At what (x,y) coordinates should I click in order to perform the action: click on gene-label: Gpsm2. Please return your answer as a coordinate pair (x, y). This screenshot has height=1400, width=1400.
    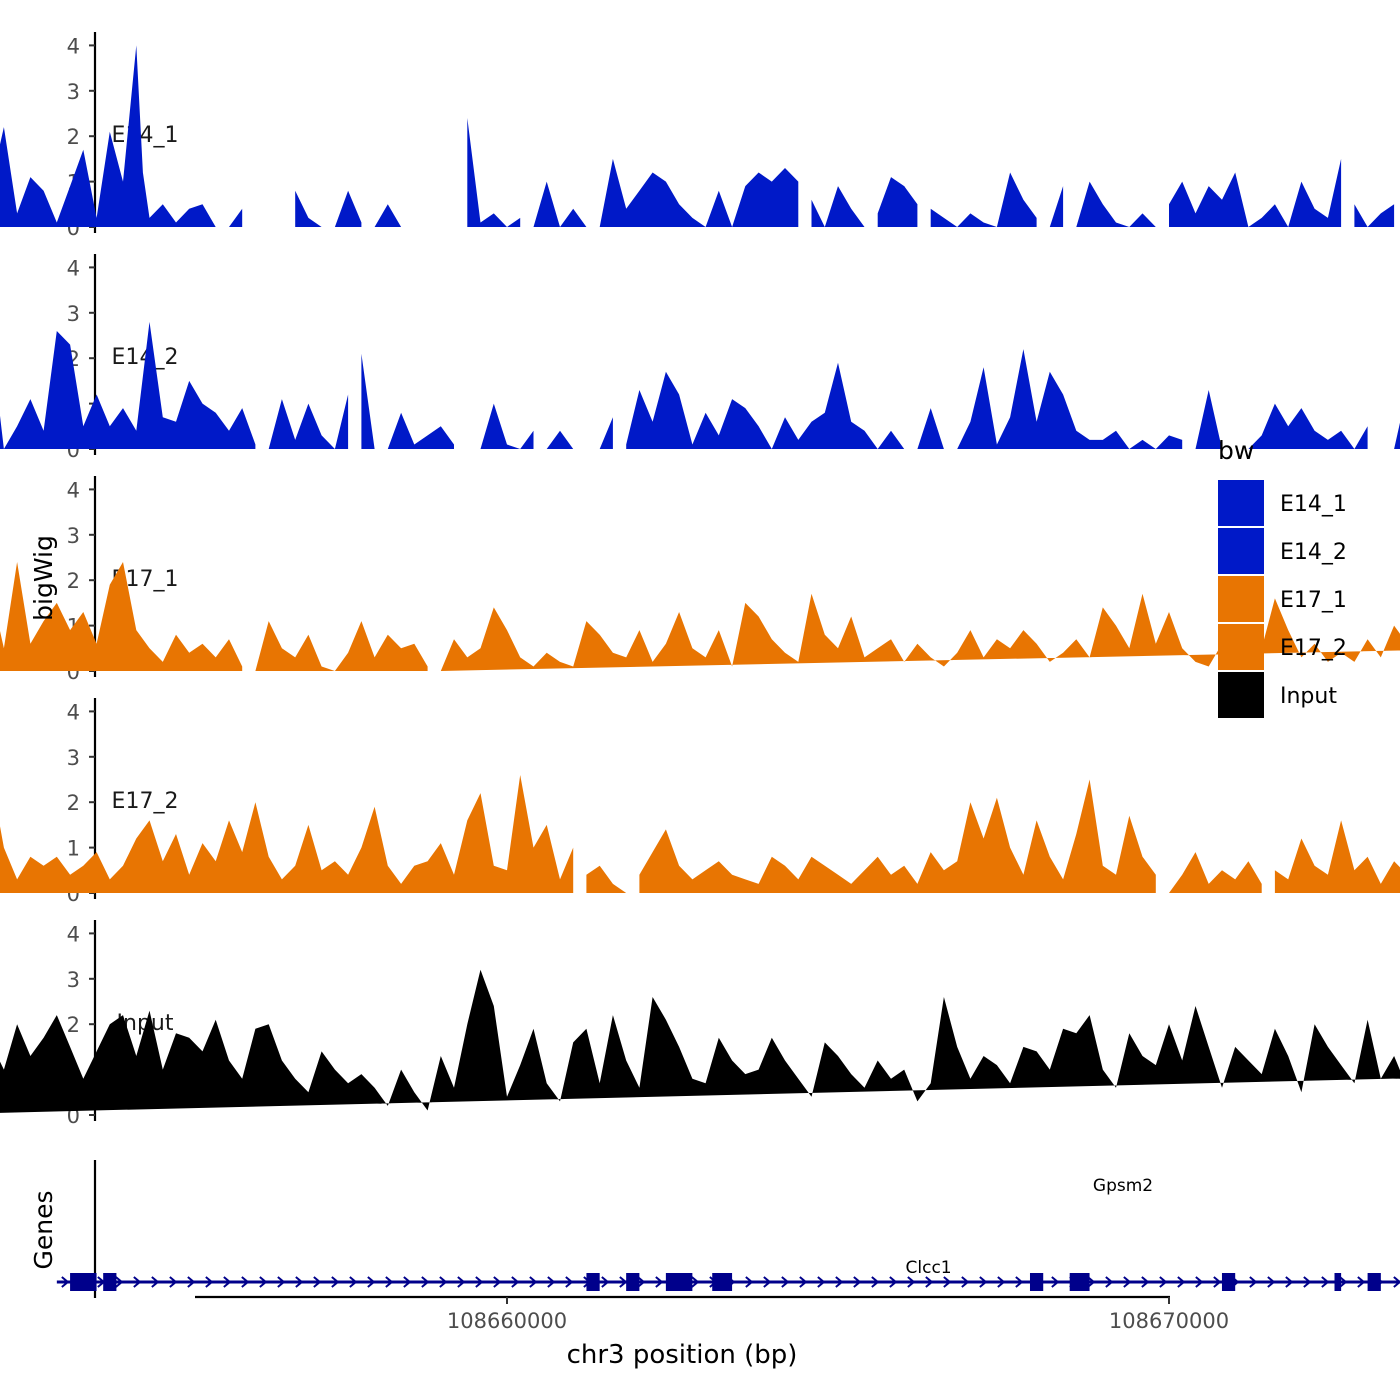
    Looking at the image, I should click on (1123, 1186).